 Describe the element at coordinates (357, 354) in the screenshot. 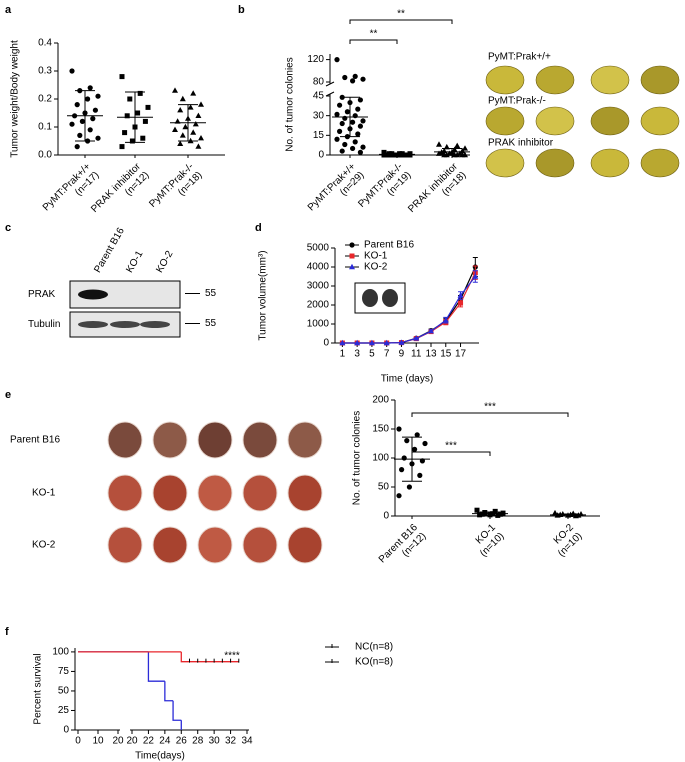

I see `x-tick-label: 3` at that location.